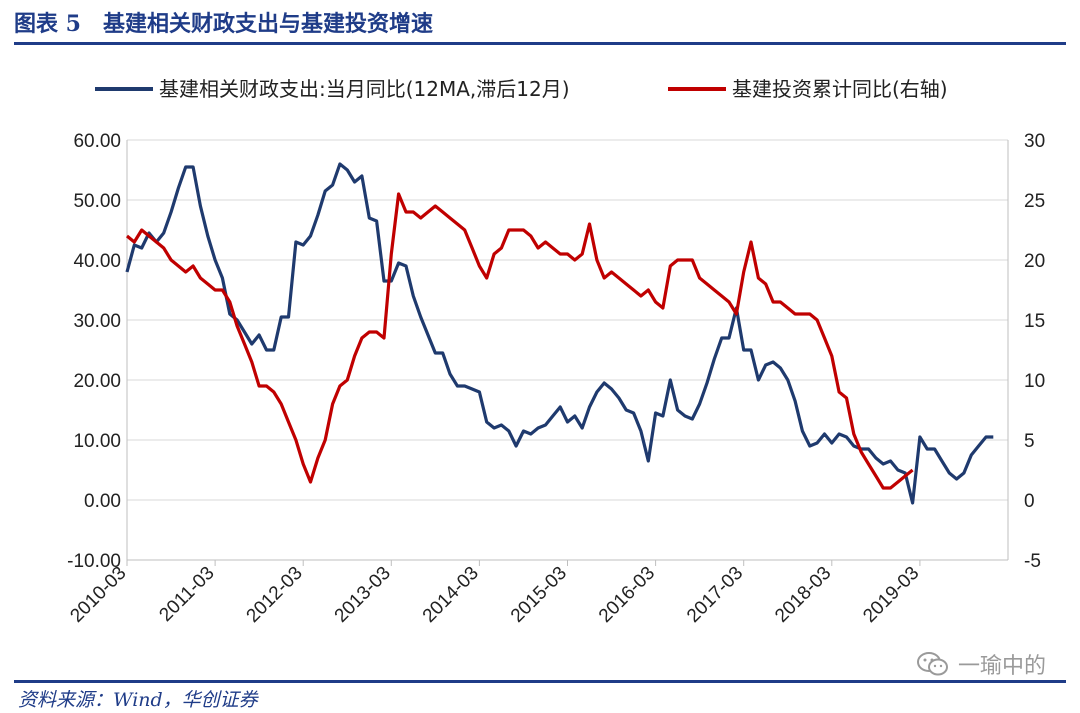 This screenshot has width=1080, height=713. What do you see at coordinates (275, 595) in the screenshot?
I see `x-tick-label: 2012-03` at bounding box center [275, 595].